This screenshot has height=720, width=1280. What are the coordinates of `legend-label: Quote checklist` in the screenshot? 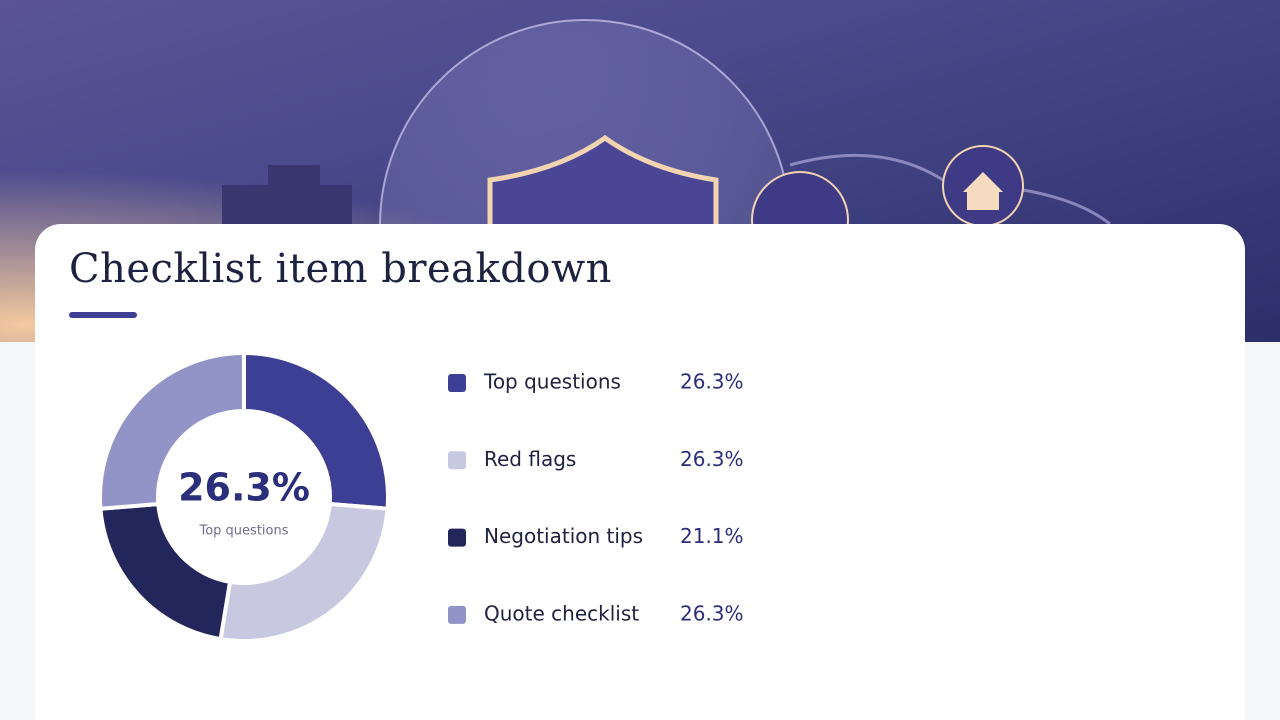 It's located at (561, 613).